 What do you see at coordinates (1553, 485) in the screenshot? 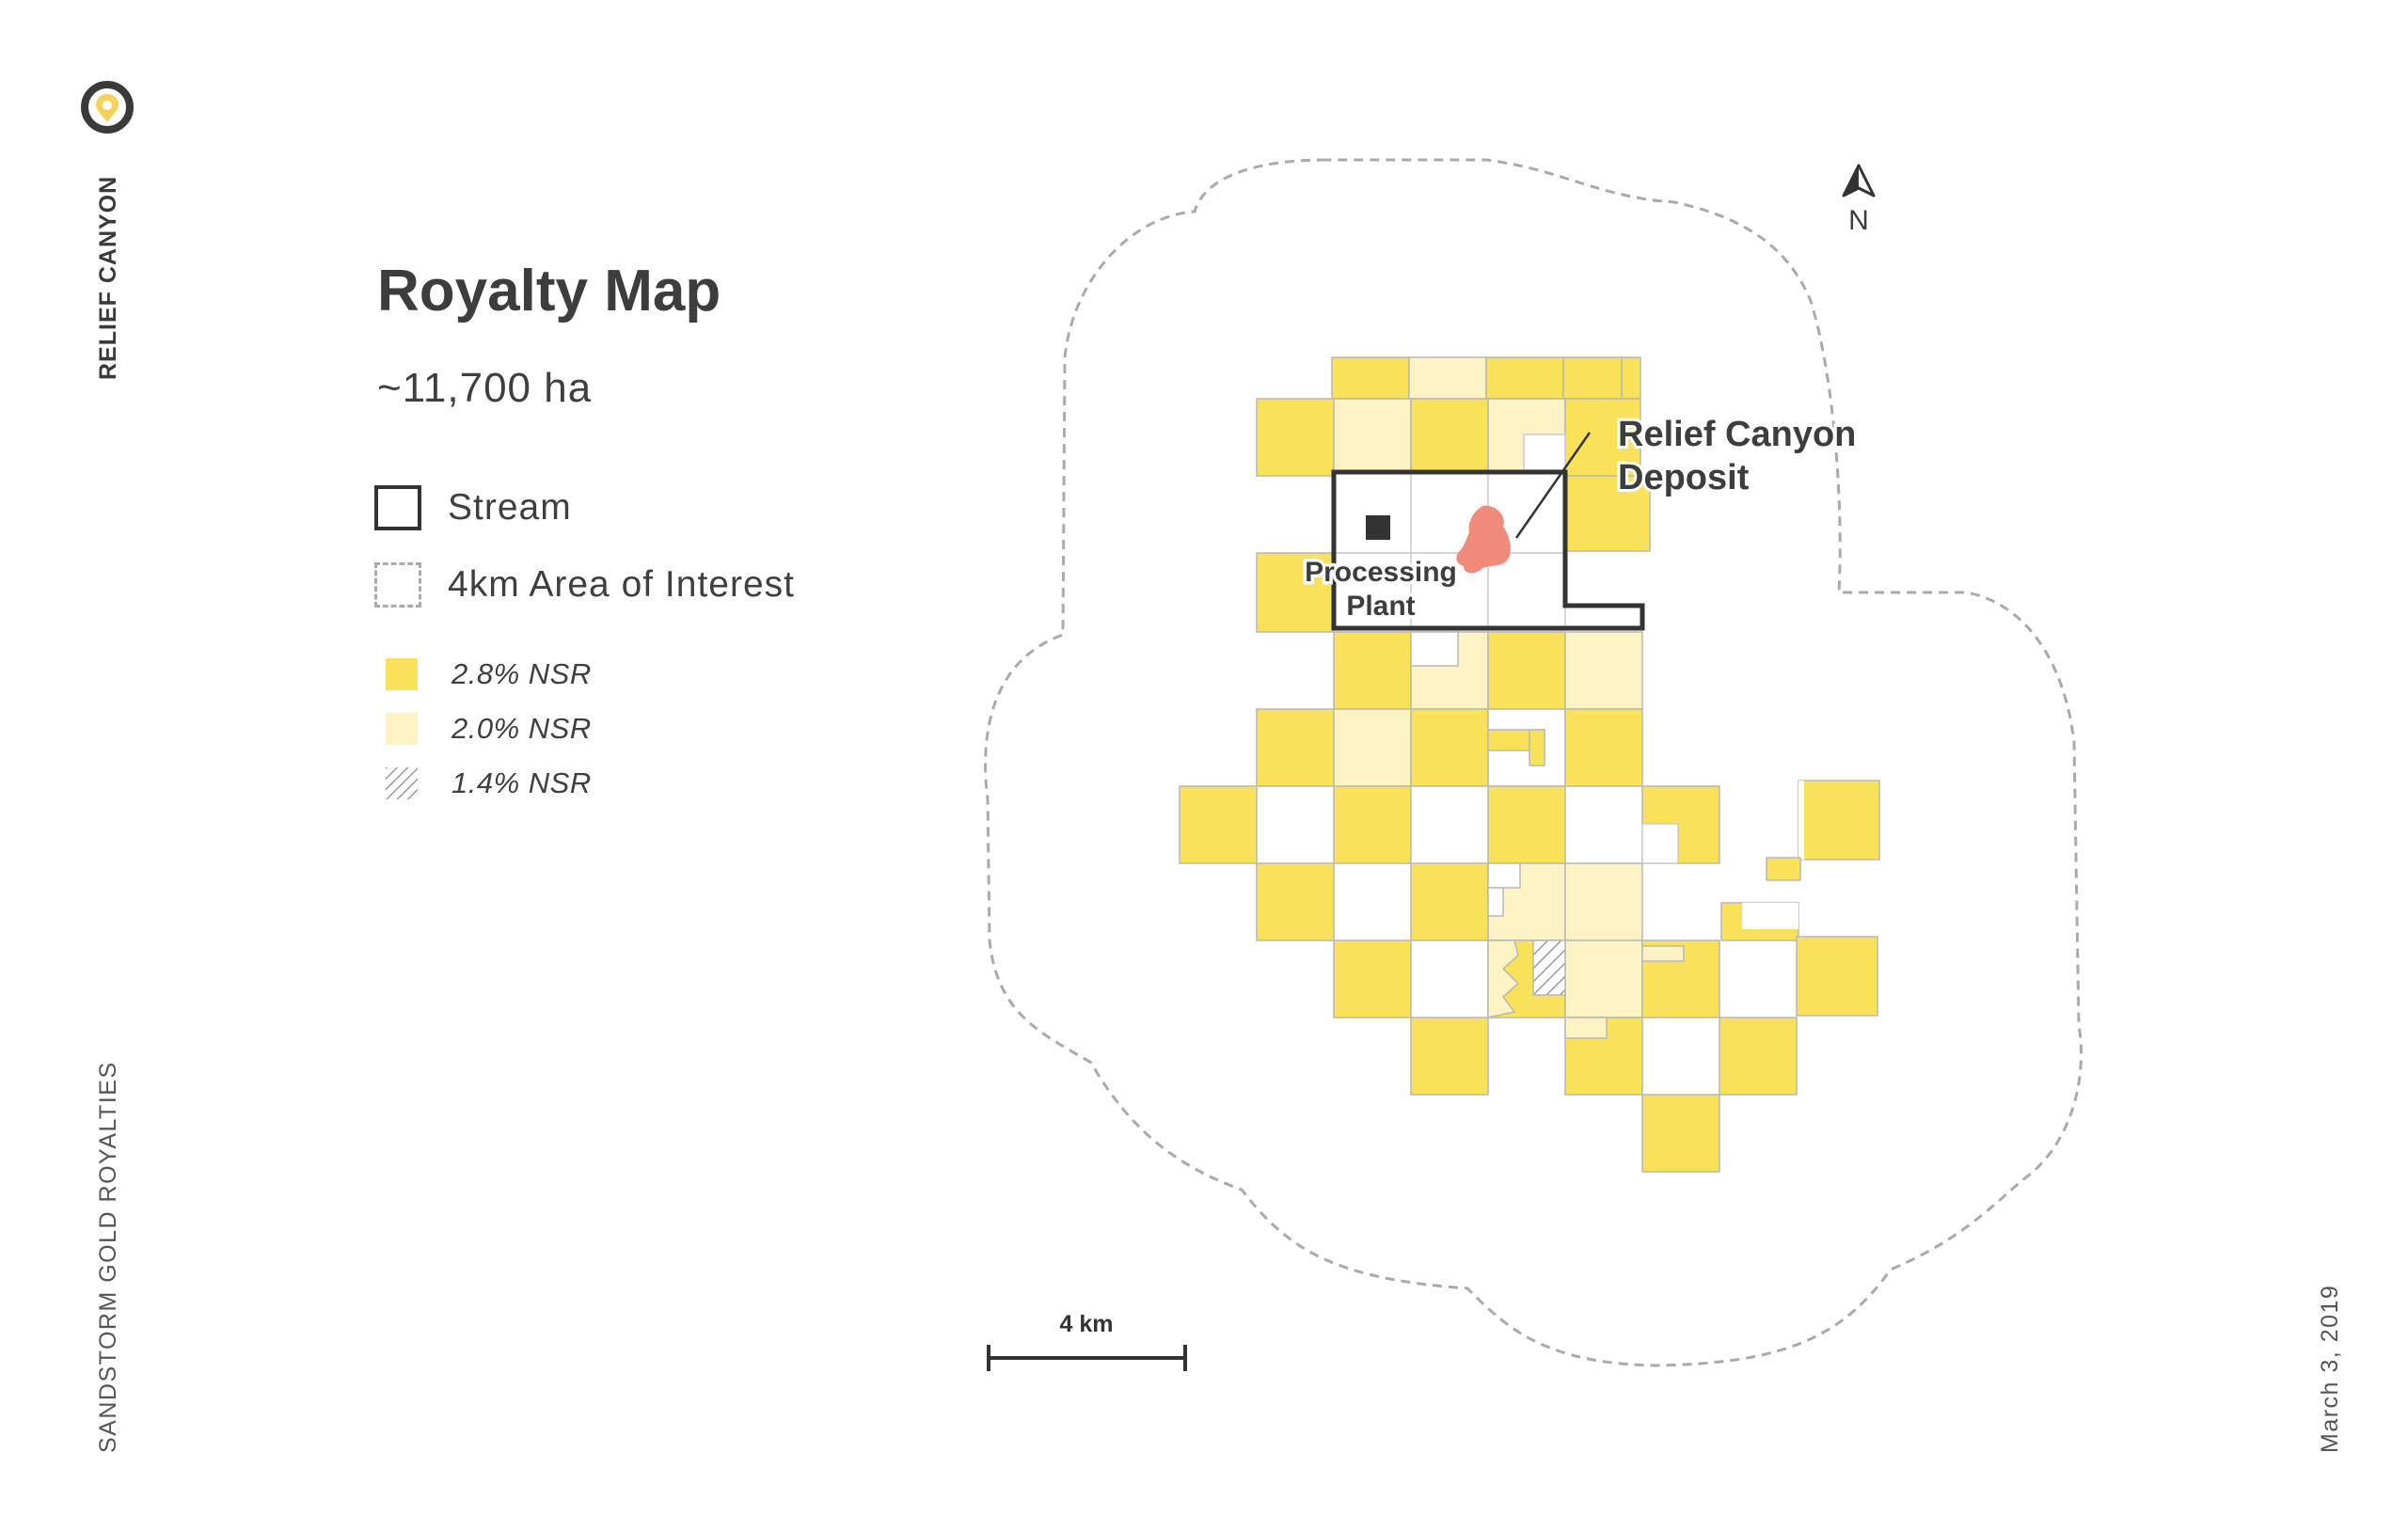
I see `deposit-leader-line` at bounding box center [1553, 485].